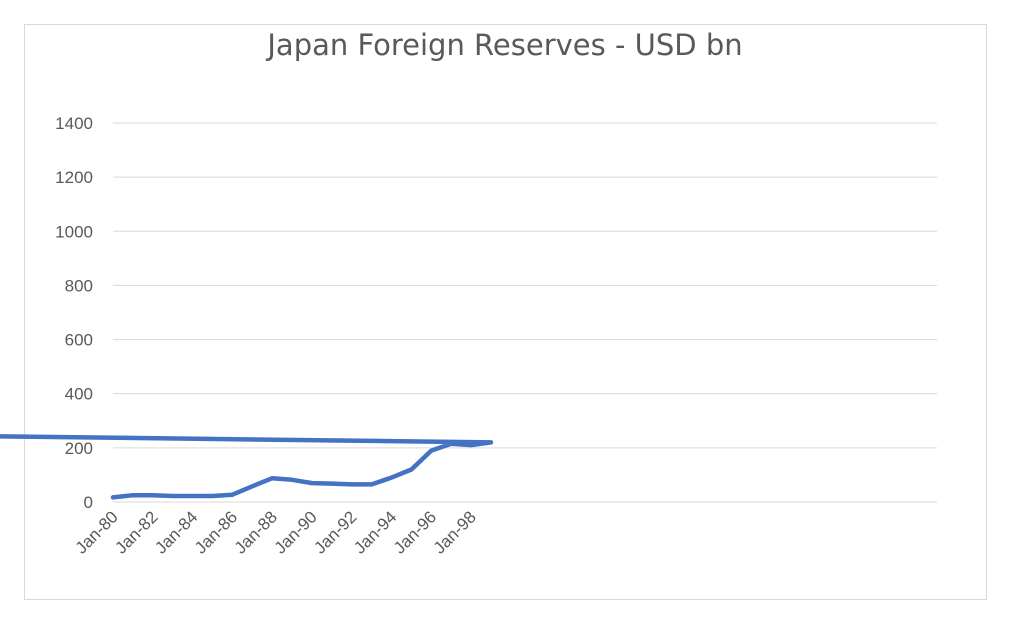 The width and height of the screenshot is (1010, 636). I want to click on x-tick-label: Jan-88, so click(256, 532).